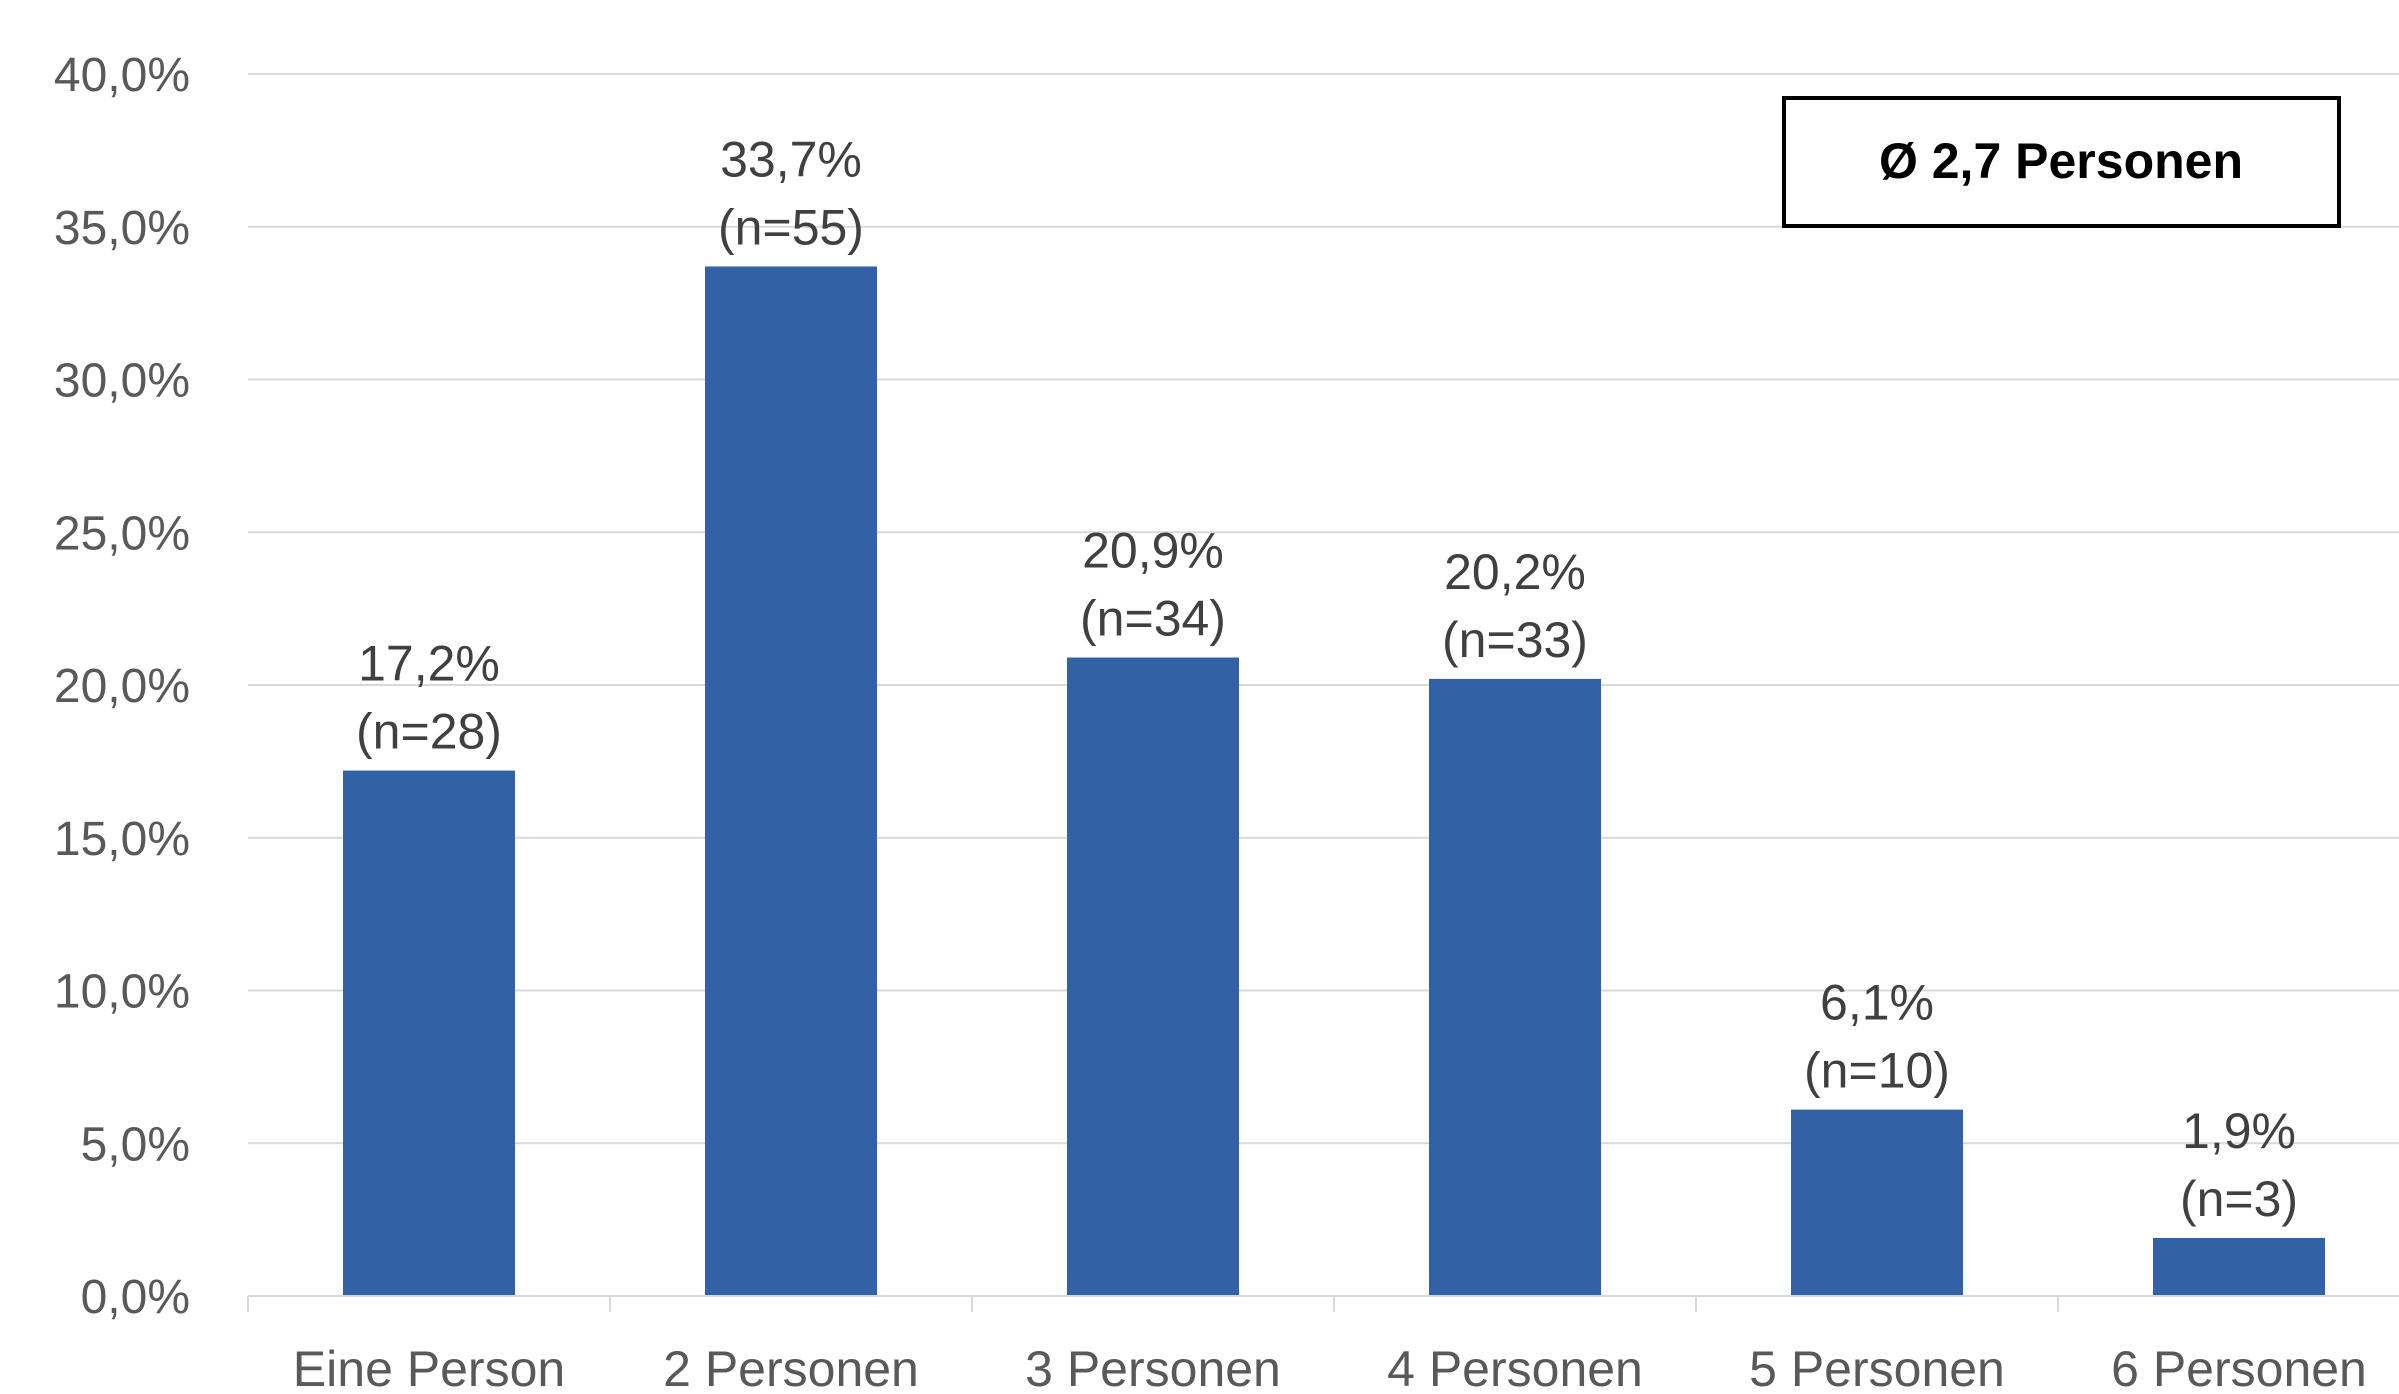 Image resolution: width=2399 pixels, height=1394 pixels. I want to click on data-label-percent: 6,1%, so click(1877, 1003).